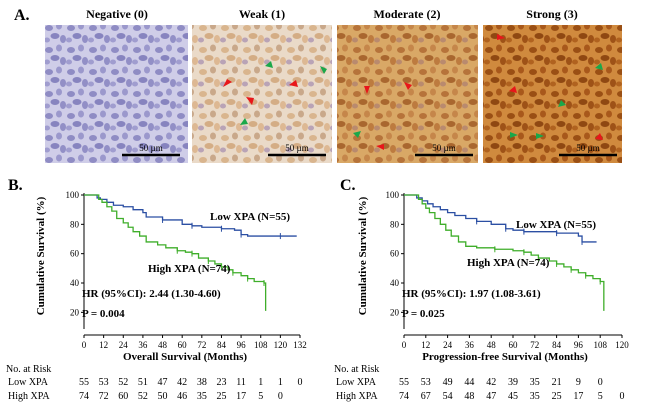 The height and width of the screenshot is (405, 650). What do you see at coordinates (363, 255) in the screenshot?
I see `y-axis-label: Cumulative Survival (%)` at bounding box center [363, 255].